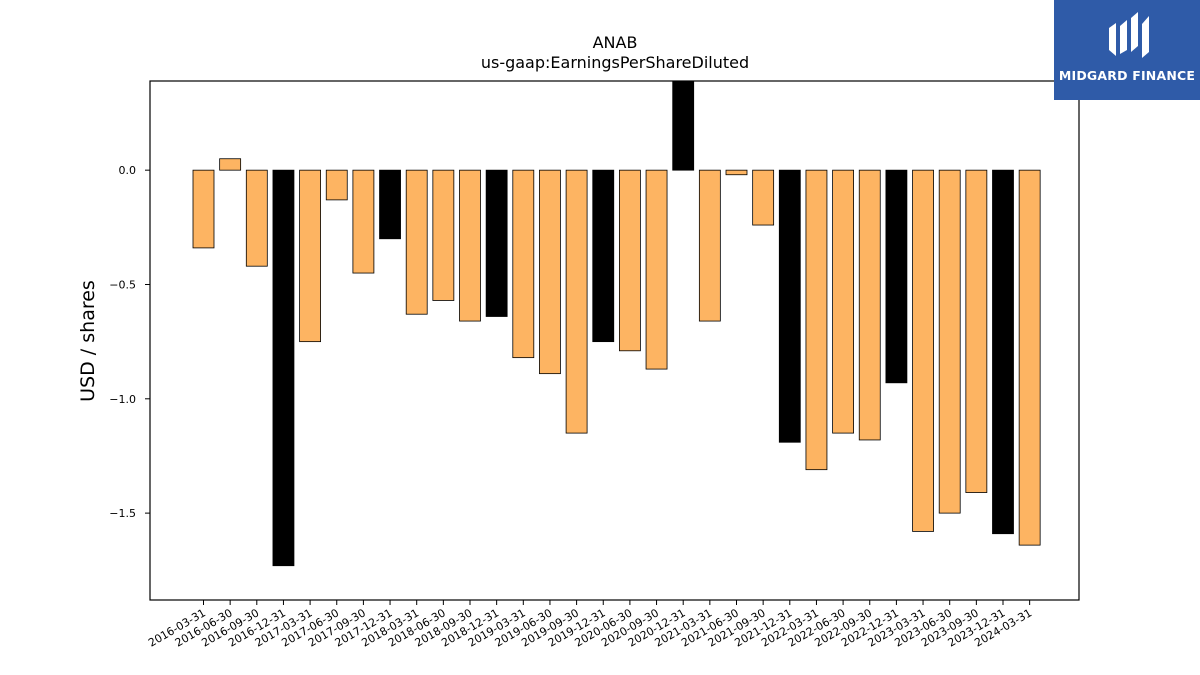 The image size is (1200, 675). Describe the element at coordinates (1129, 35) in the screenshot. I see `midgard-finance-logo-icon` at that location.